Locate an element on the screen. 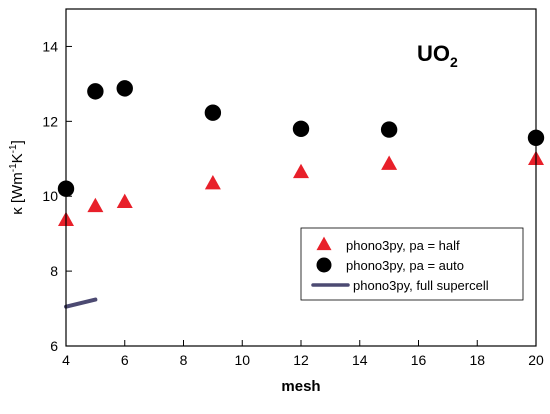 The height and width of the screenshot is (414, 550). annotation-main: UO is located at coordinates (433, 53).